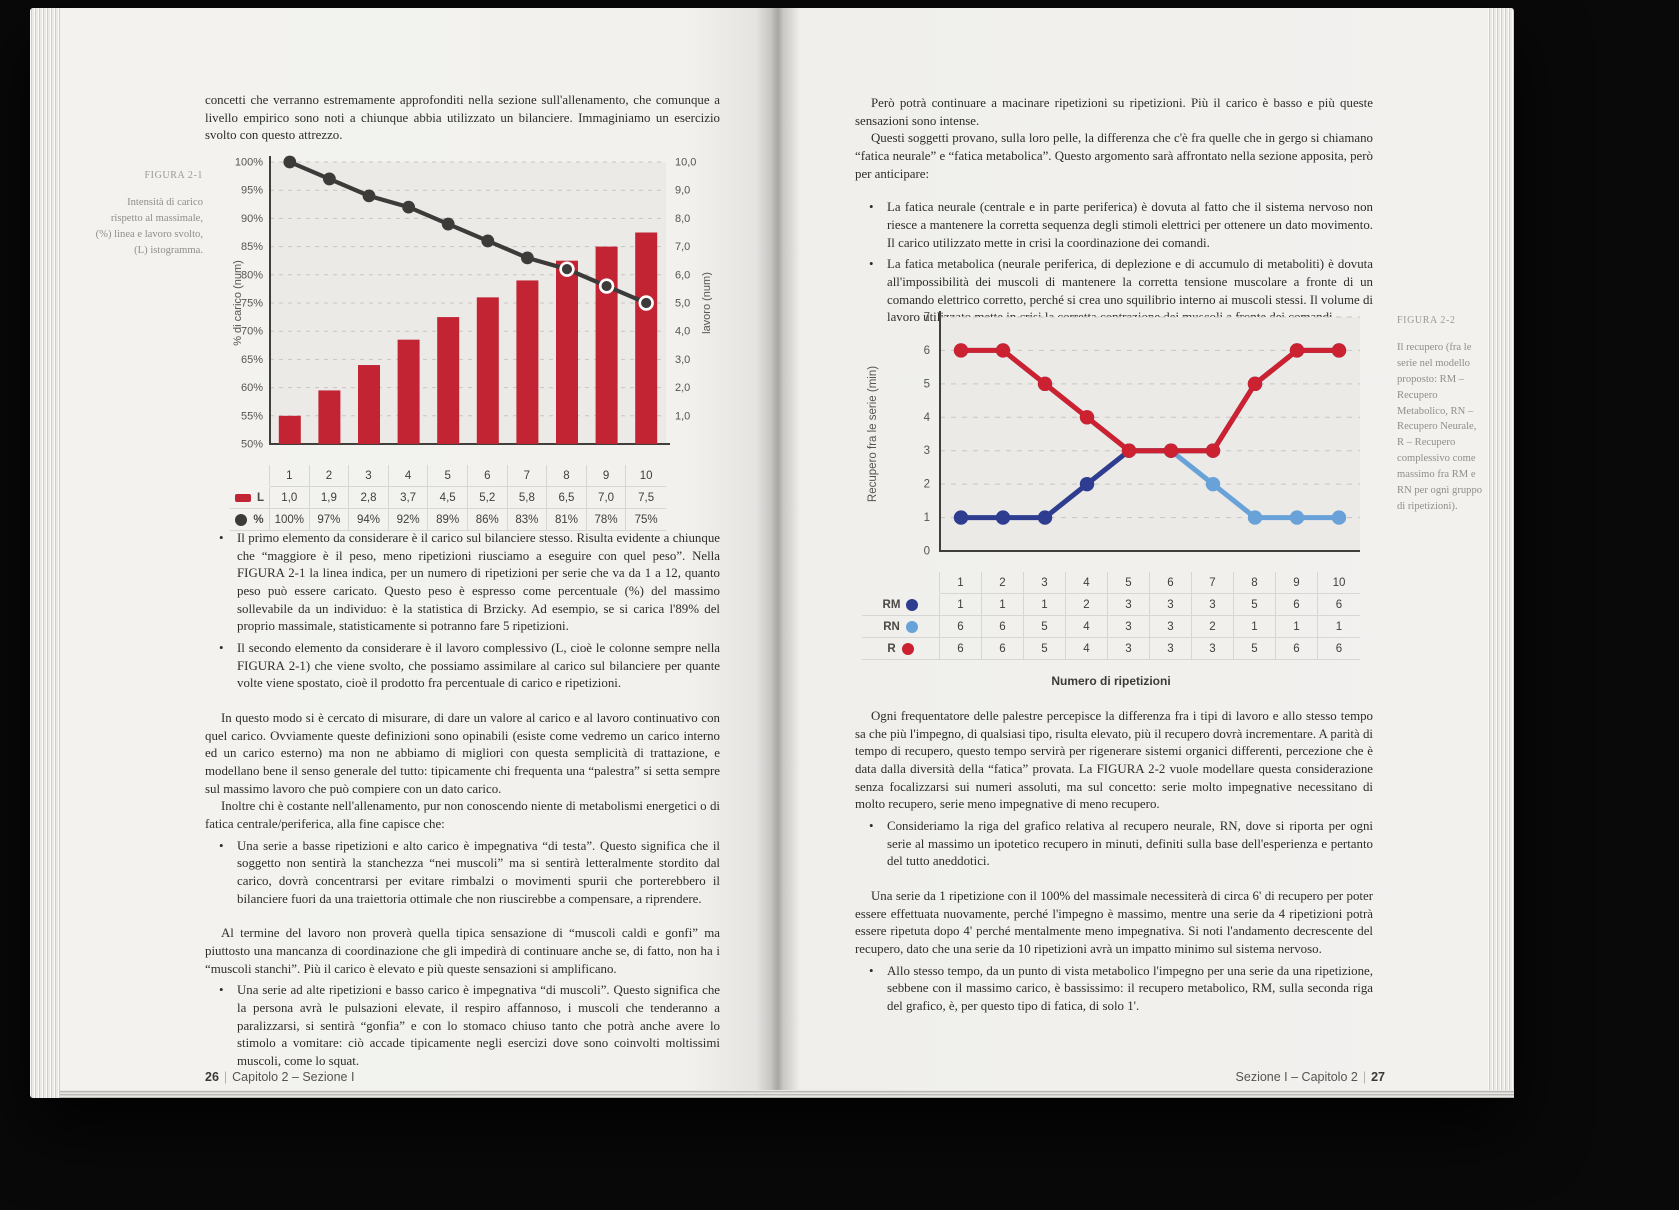 This screenshot has height=1210, width=1679. What do you see at coordinates (249, 163) in the screenshot?
I see `svg-text: 100%` at bounding box center [249, 163].